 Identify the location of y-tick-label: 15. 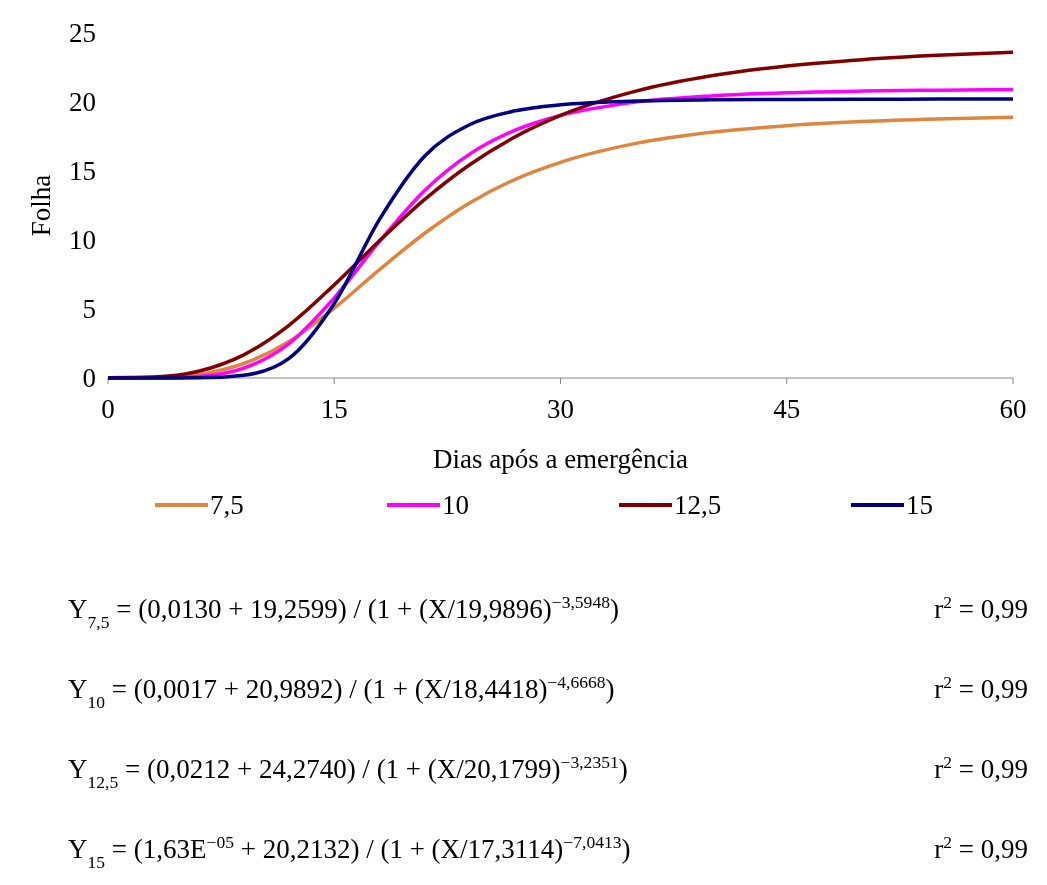
(82, 171).